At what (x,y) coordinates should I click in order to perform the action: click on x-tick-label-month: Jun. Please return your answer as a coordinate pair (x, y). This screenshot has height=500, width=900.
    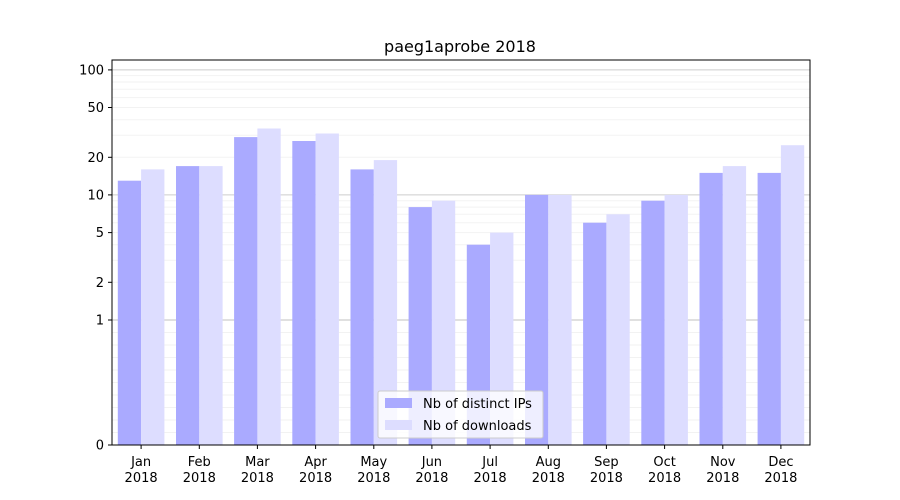
    Looking at the image, I should click on (431, 462).